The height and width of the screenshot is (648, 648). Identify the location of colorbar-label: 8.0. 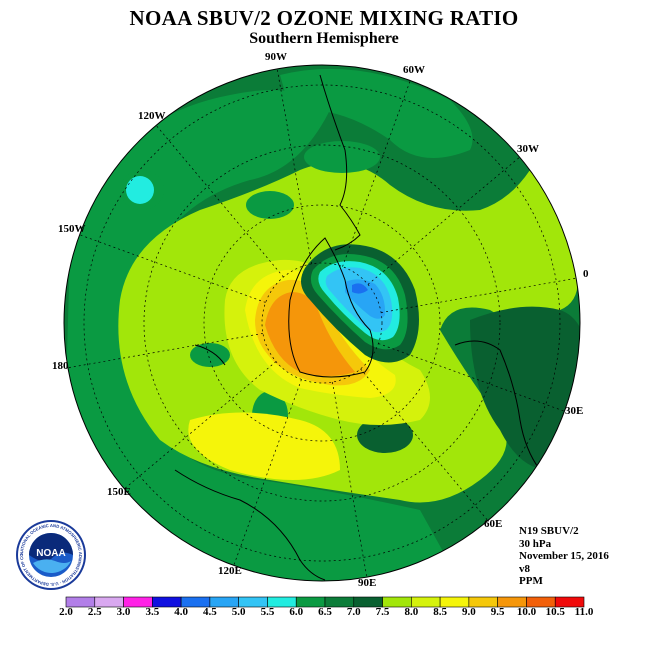
(411, 612).